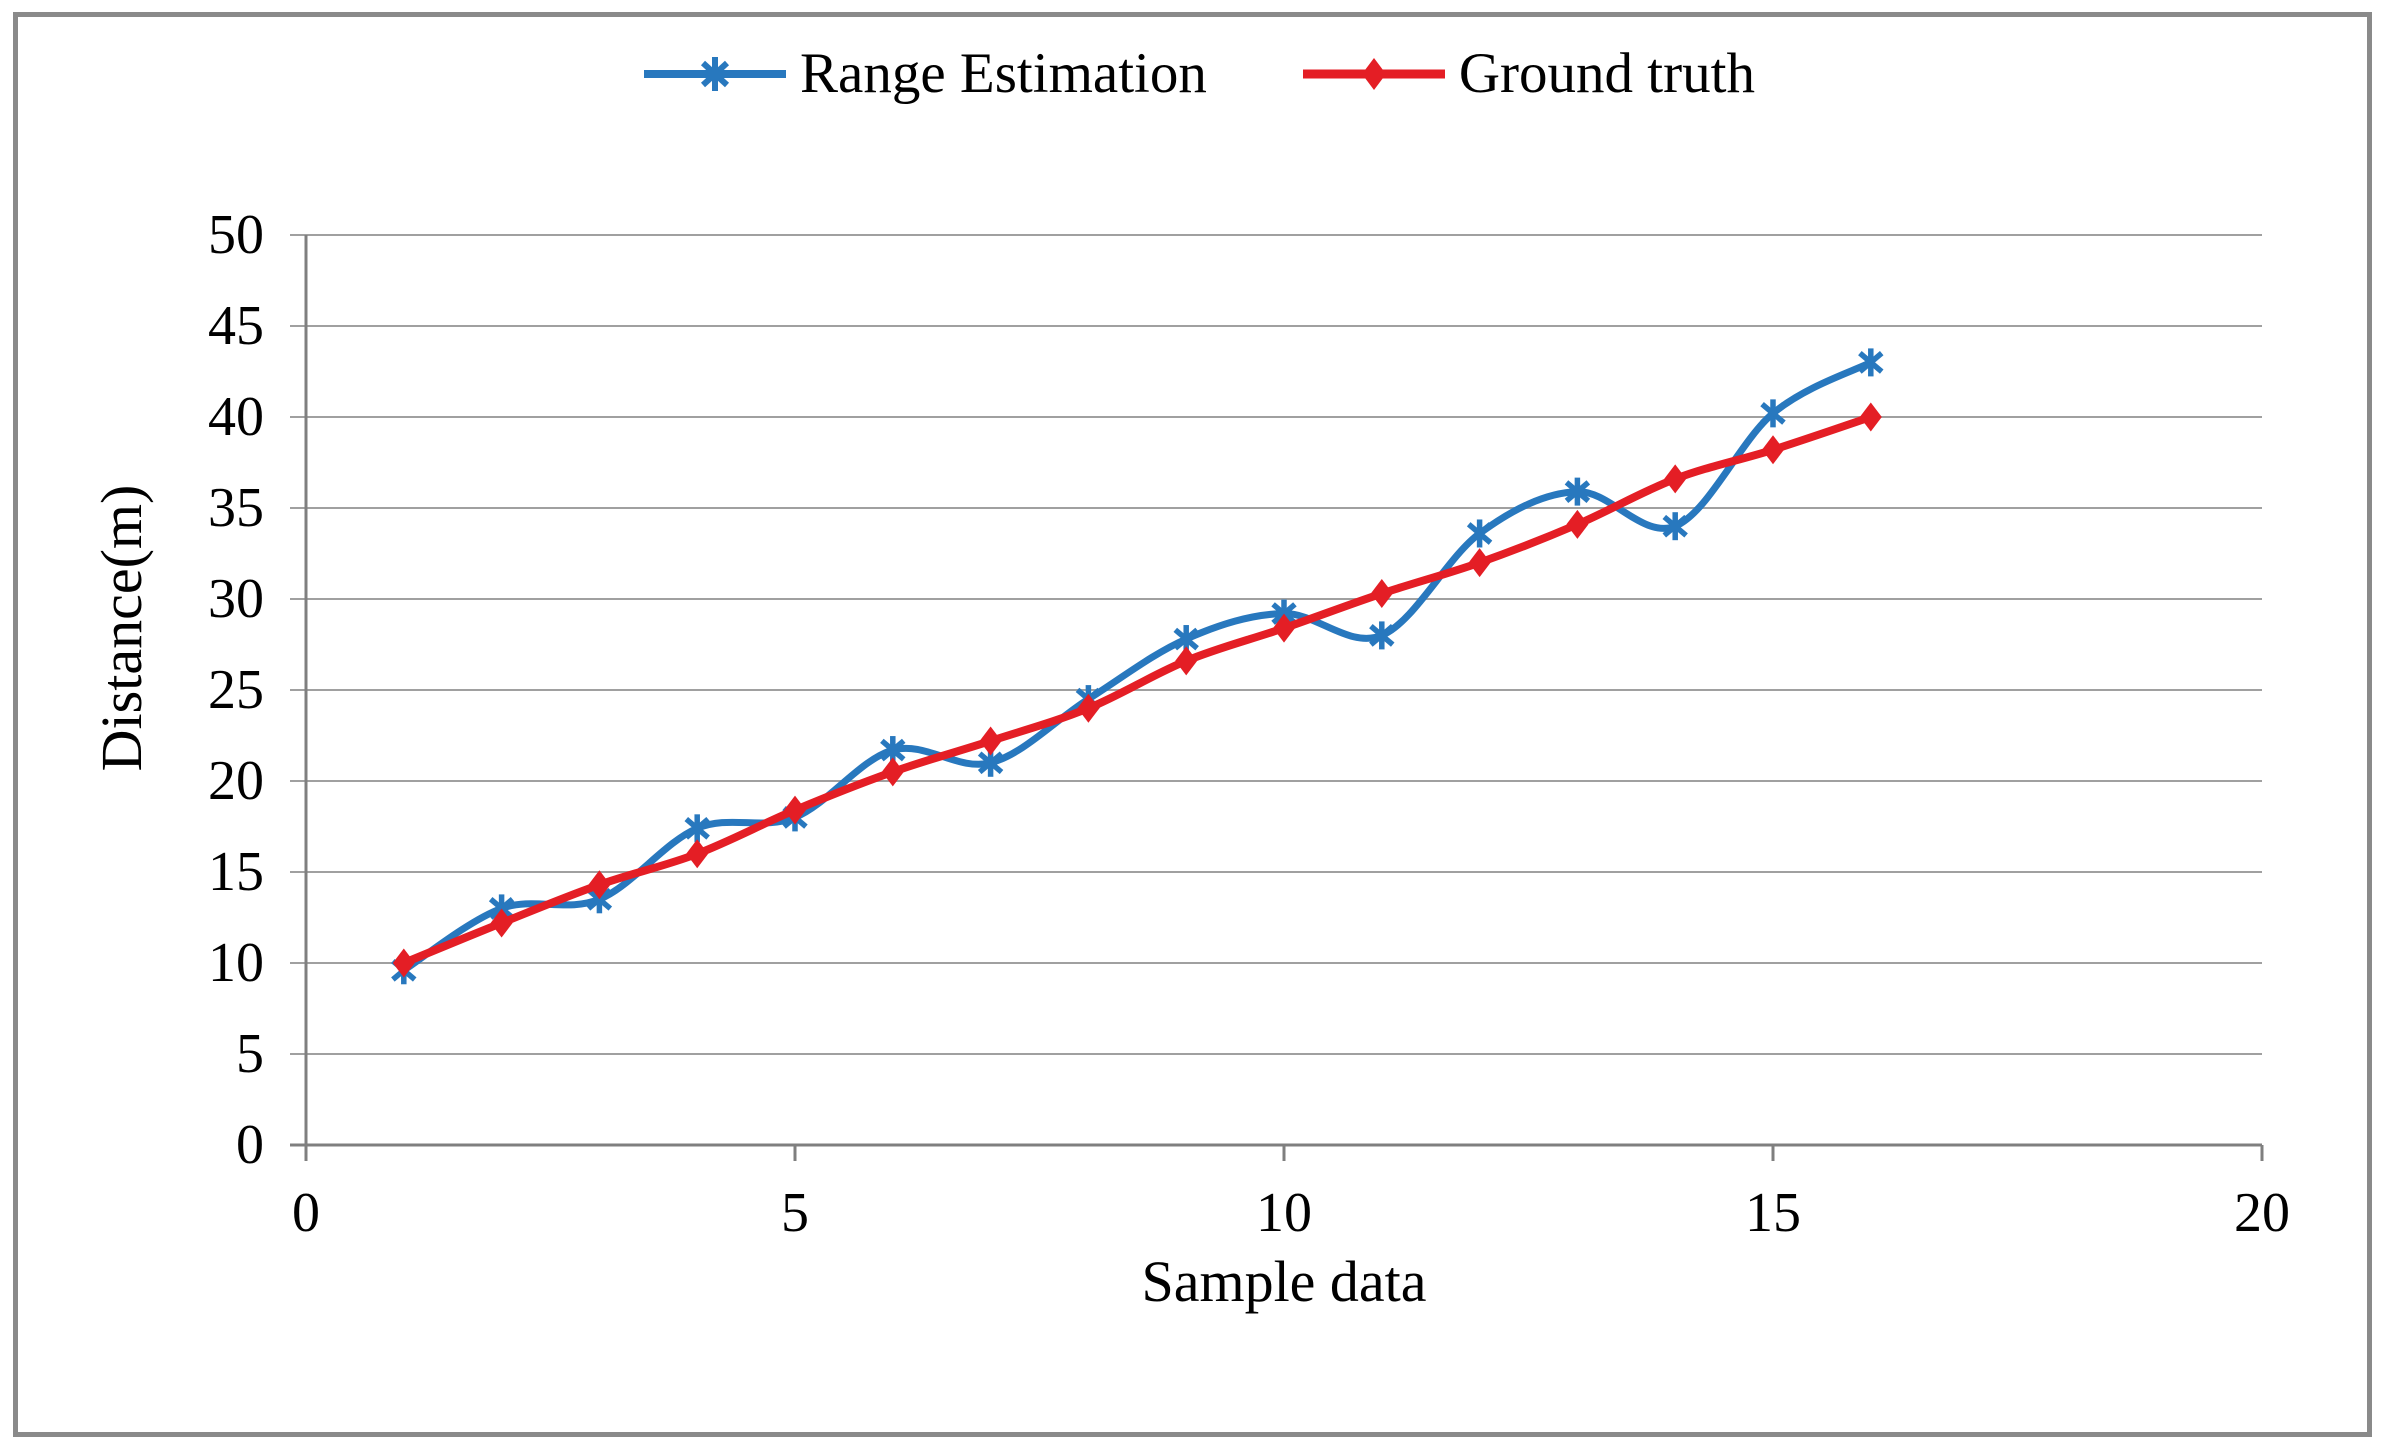 The width and height of the screenshot is (2395, 1453). Describe the element at coordinates (715, 74) in the screenshot. I see `asterisk-marker-icon` at that location.